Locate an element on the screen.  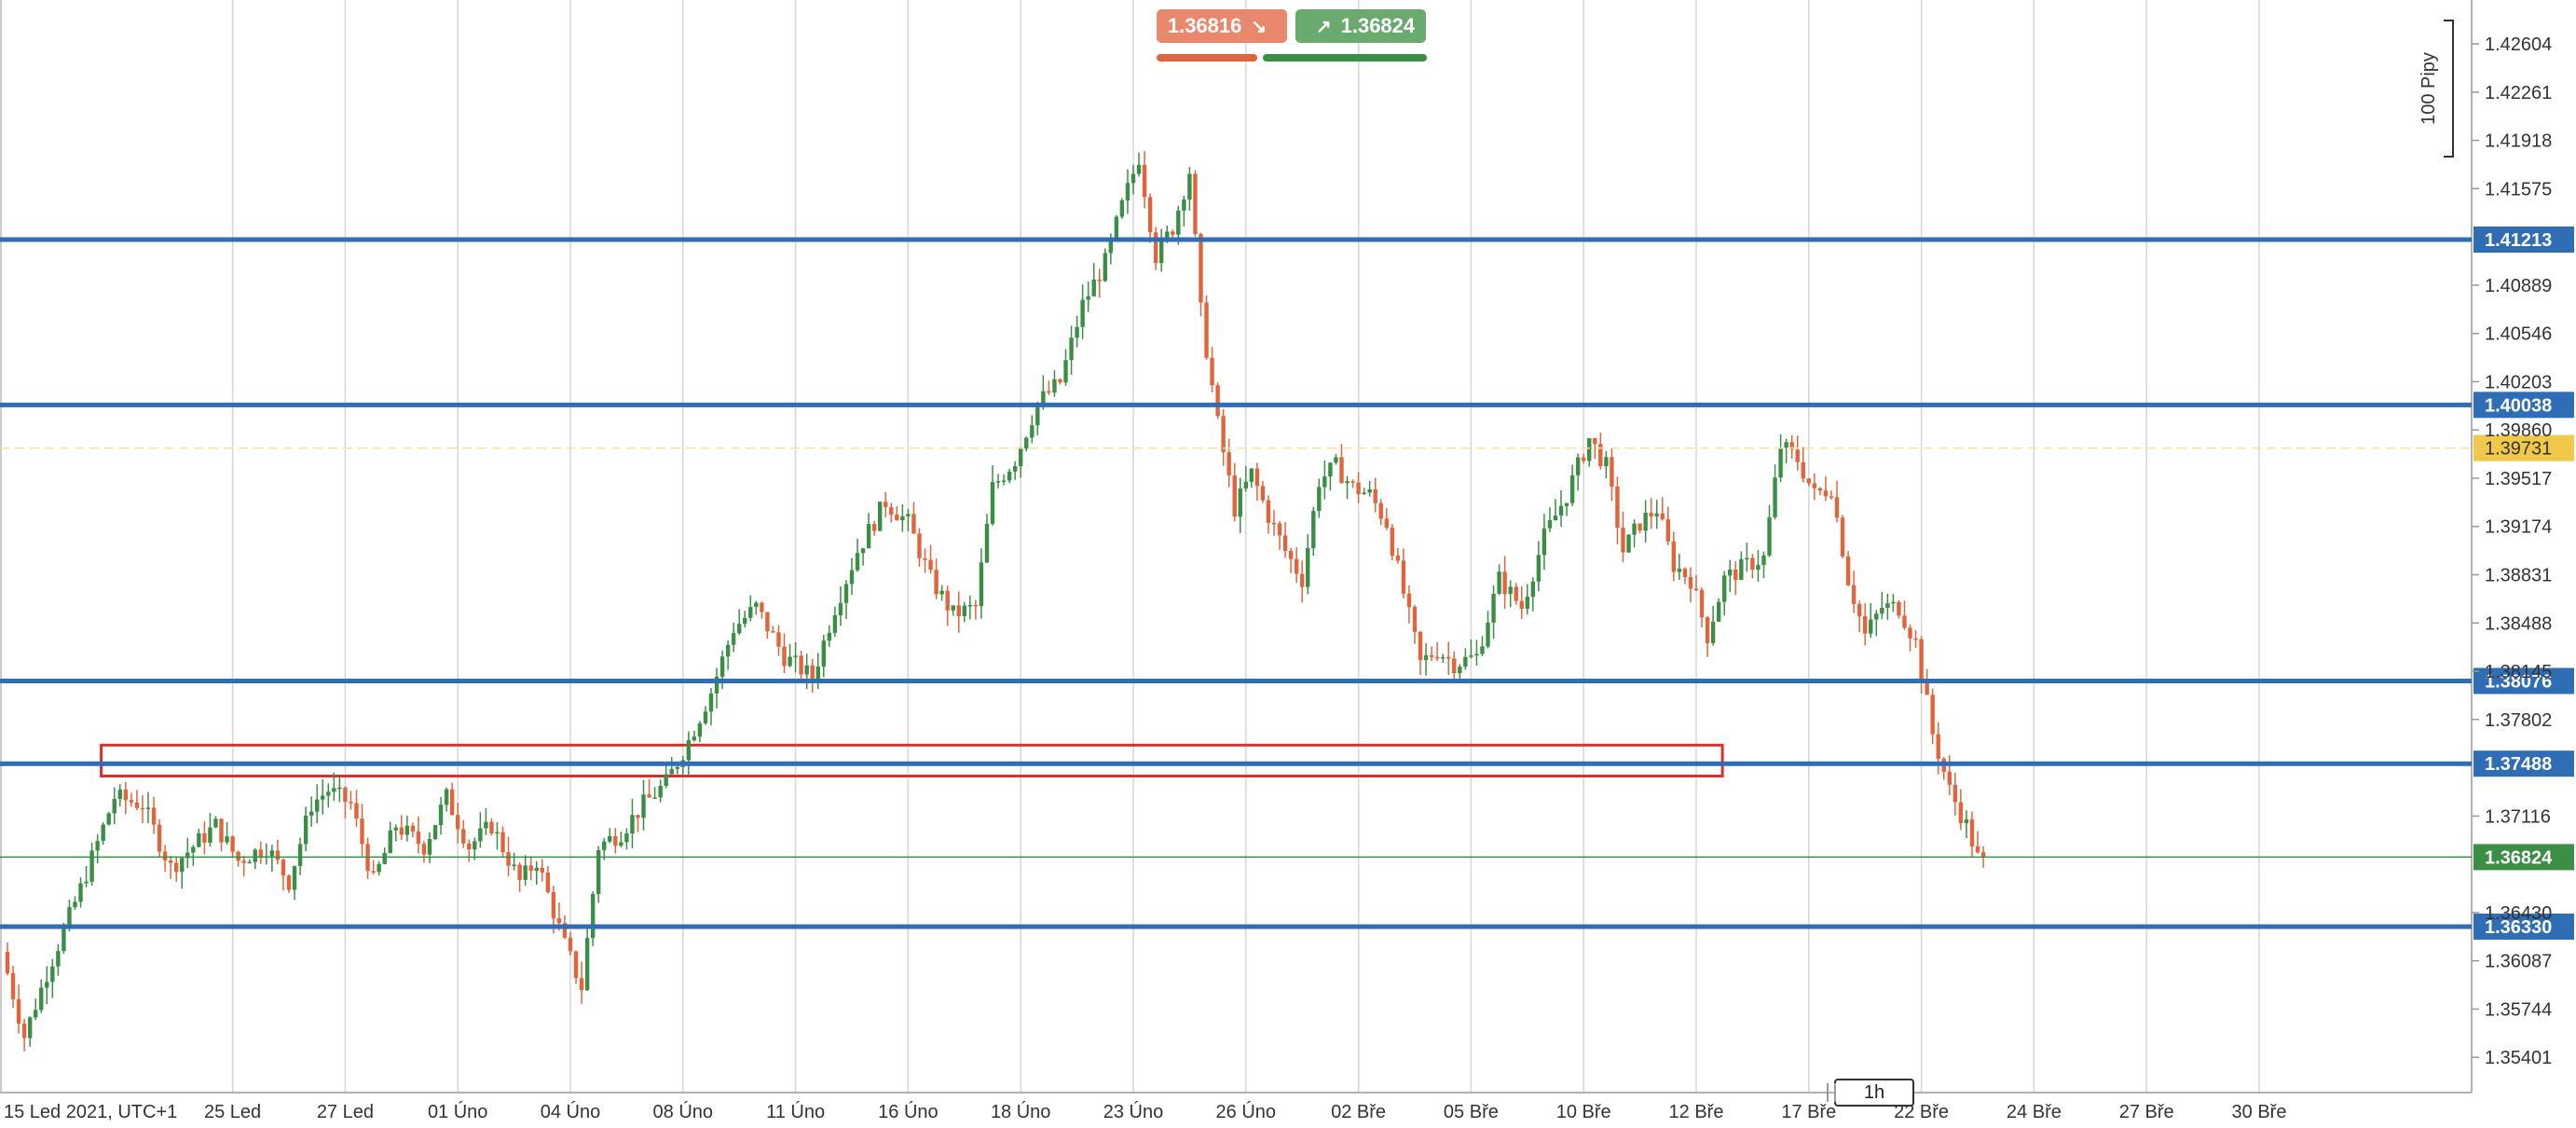
support-resistance-zone is located at coordinates (912, 760).